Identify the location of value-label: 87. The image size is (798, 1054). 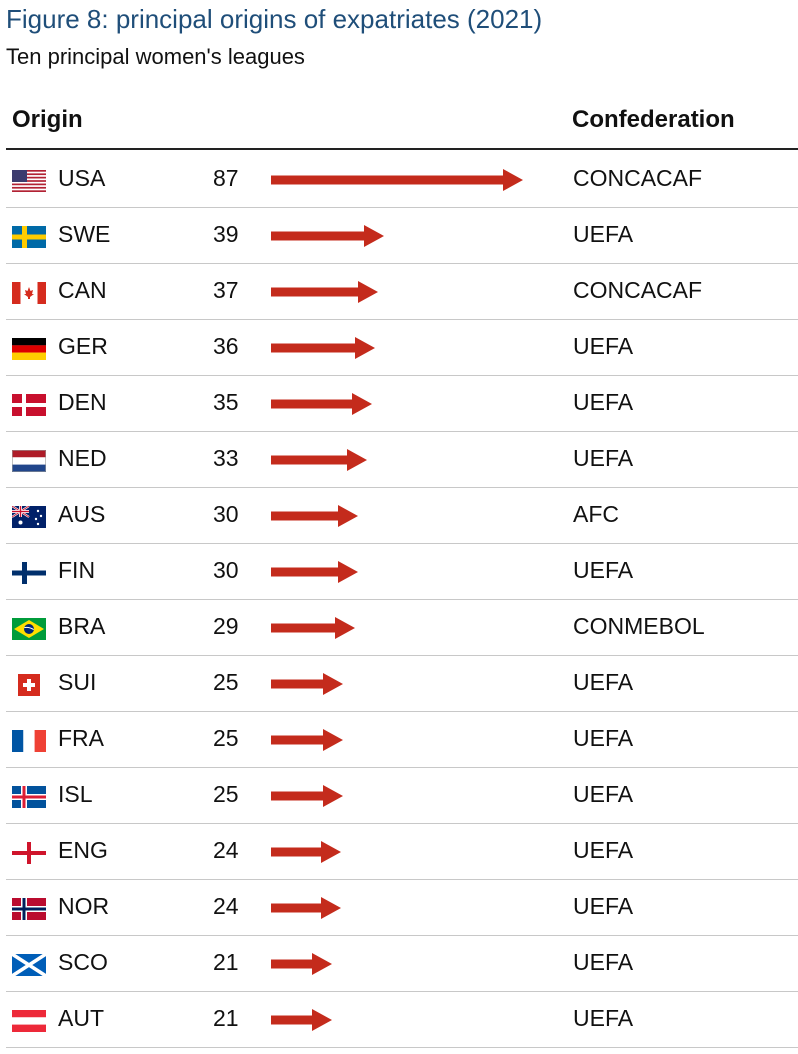
(226, 178).